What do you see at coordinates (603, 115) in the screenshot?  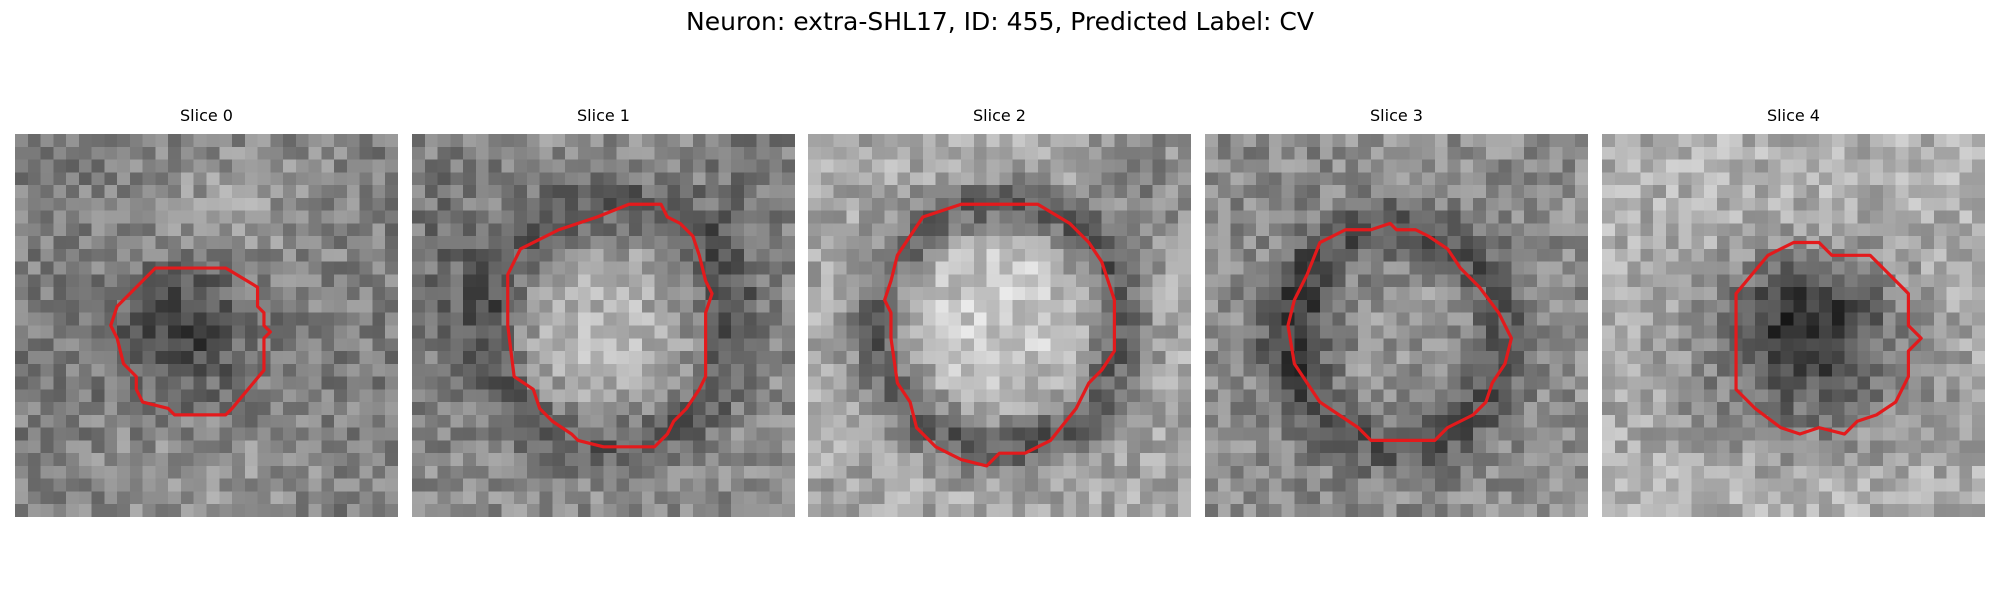 I see `slice-title: Slice 1` at bounding box center [603, 115].